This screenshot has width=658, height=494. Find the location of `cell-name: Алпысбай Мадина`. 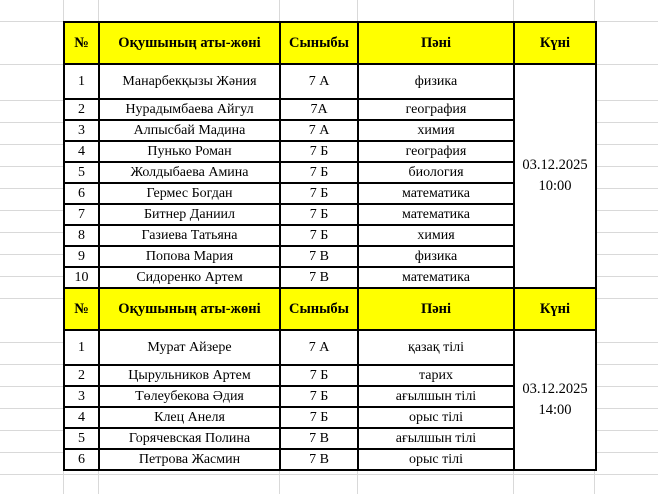

cell-name: Алпысбай Мадина is located at coordinates (189, 130).